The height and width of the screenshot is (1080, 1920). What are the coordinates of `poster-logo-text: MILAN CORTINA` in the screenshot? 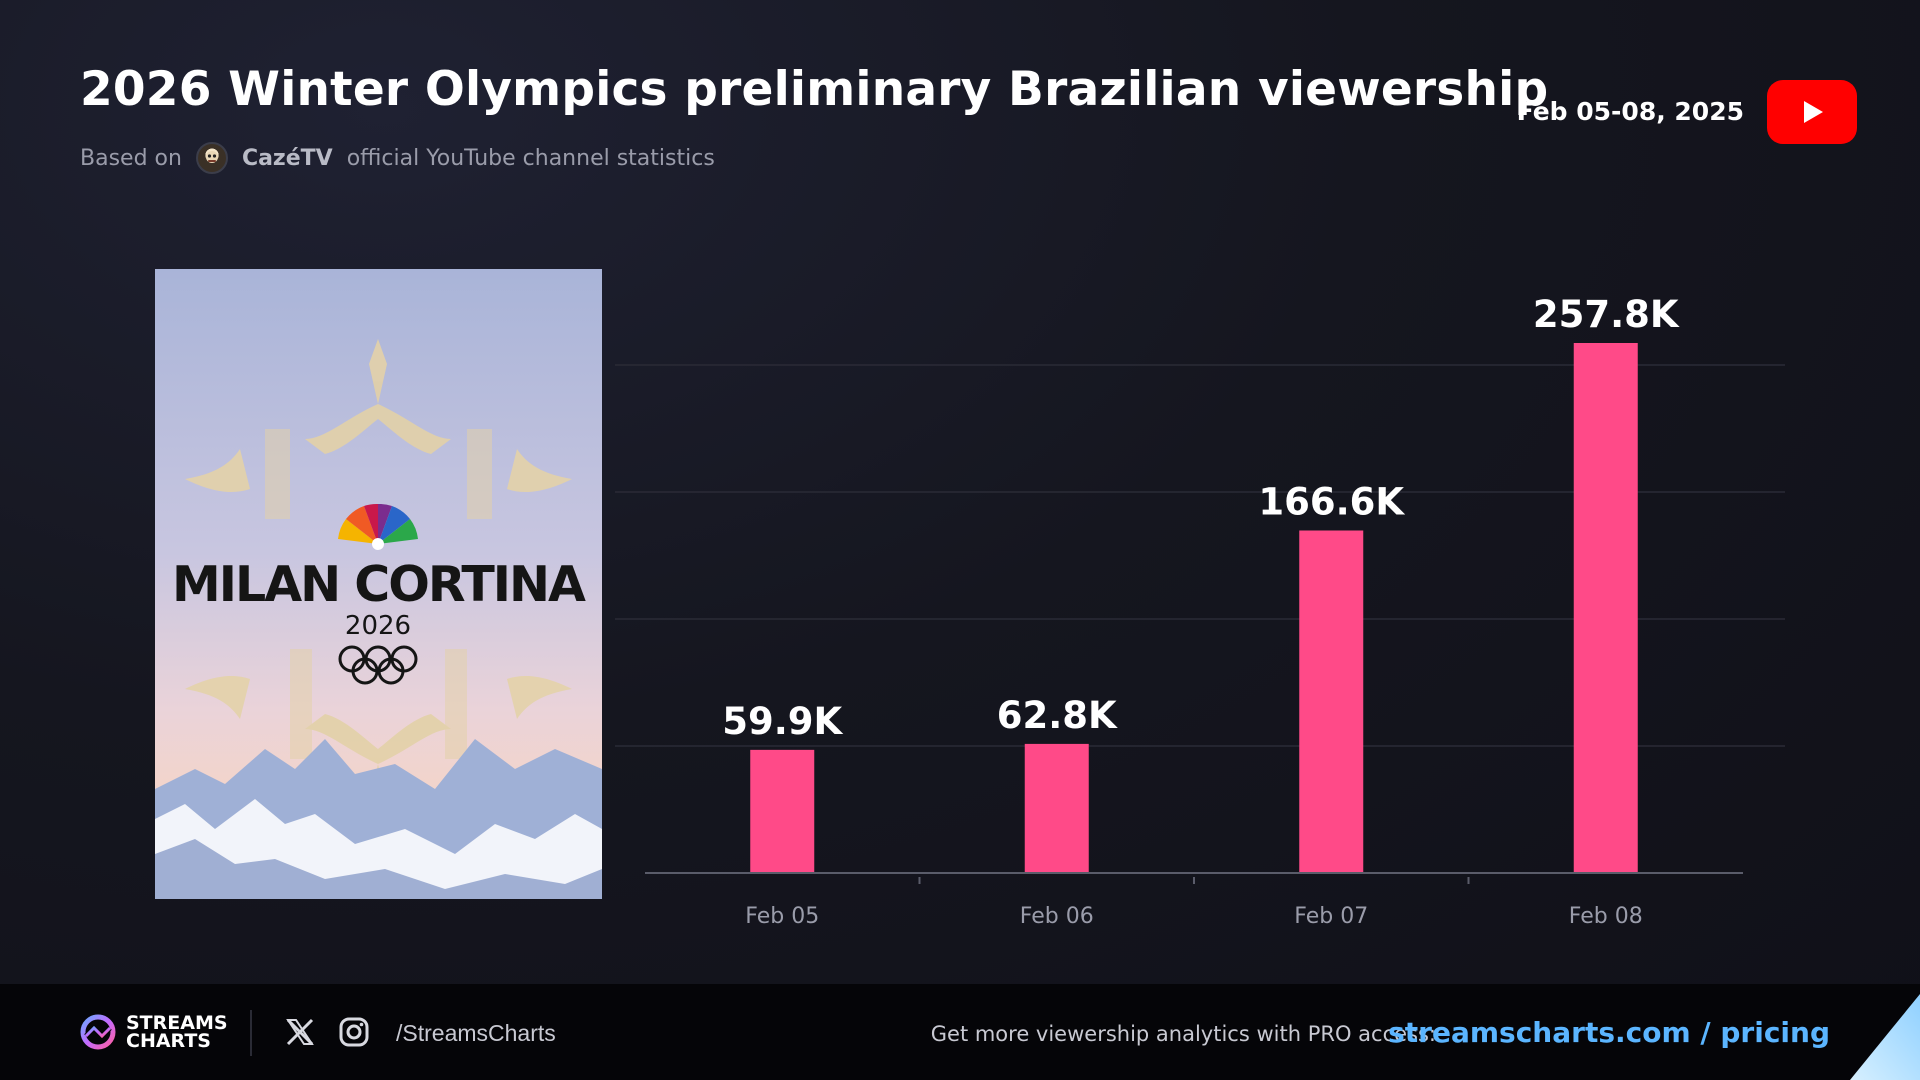 It's located at (379, 584).